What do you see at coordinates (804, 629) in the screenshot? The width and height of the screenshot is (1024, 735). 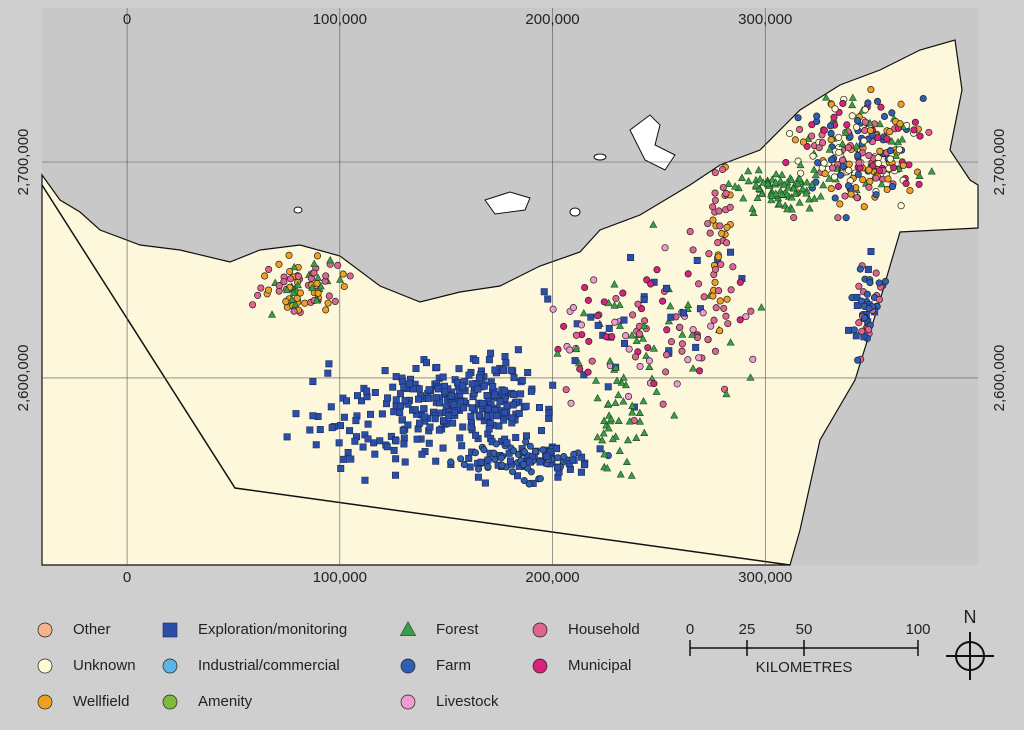 I see `scale-tick-label: 50` at bounding box center [804, 629].